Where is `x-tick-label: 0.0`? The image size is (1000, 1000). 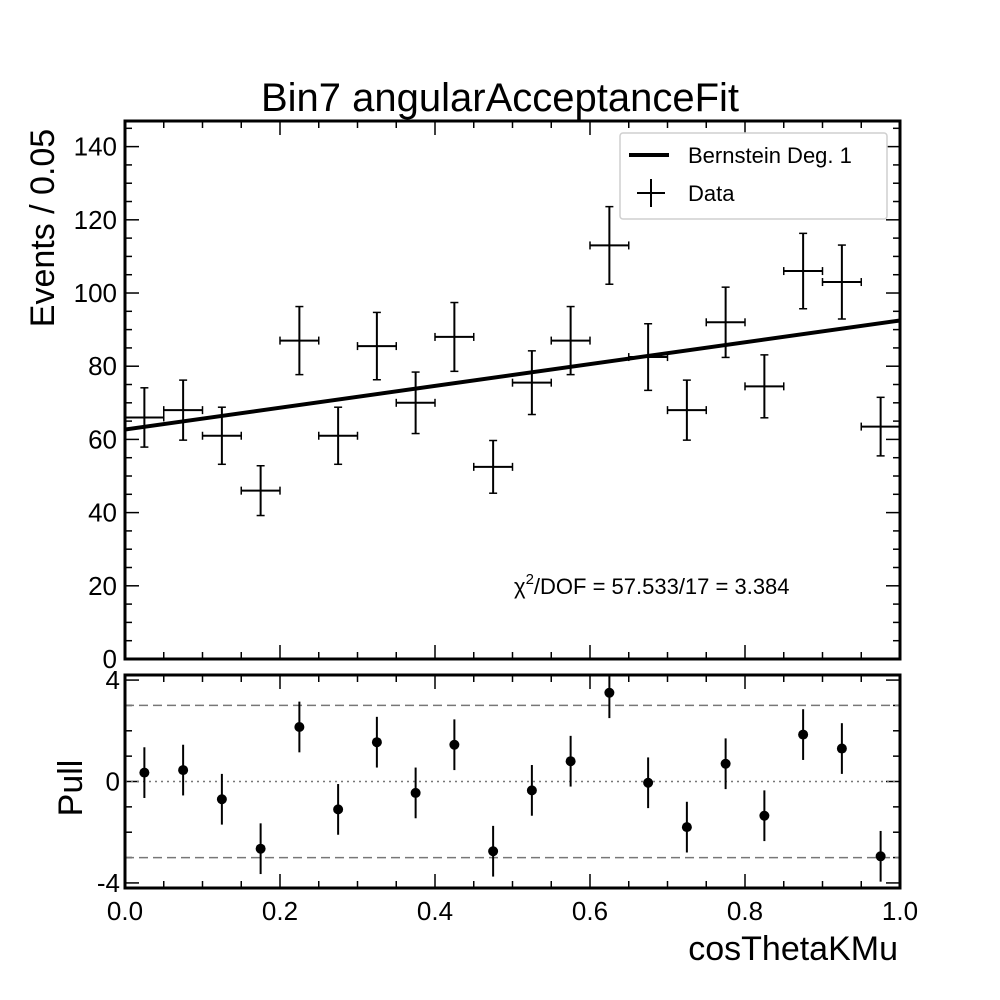 x-tick-label: 0.0 is located at coordinates (125, 911).